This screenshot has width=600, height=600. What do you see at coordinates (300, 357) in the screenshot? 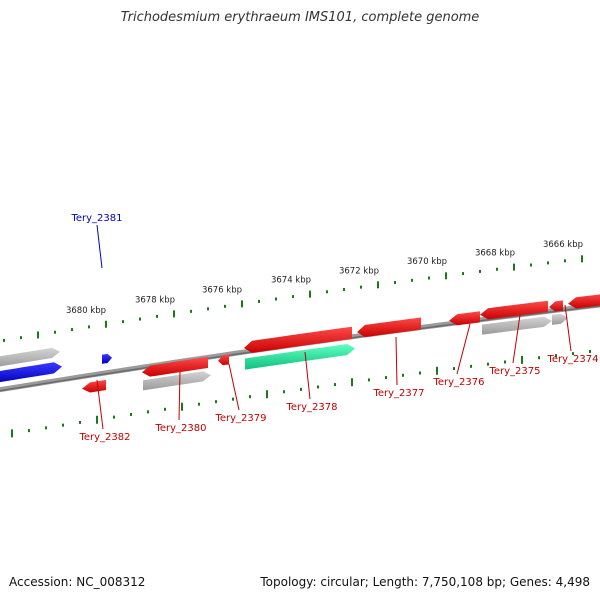
I see `gene-arrow-teal` at bounding box center [300, 357].